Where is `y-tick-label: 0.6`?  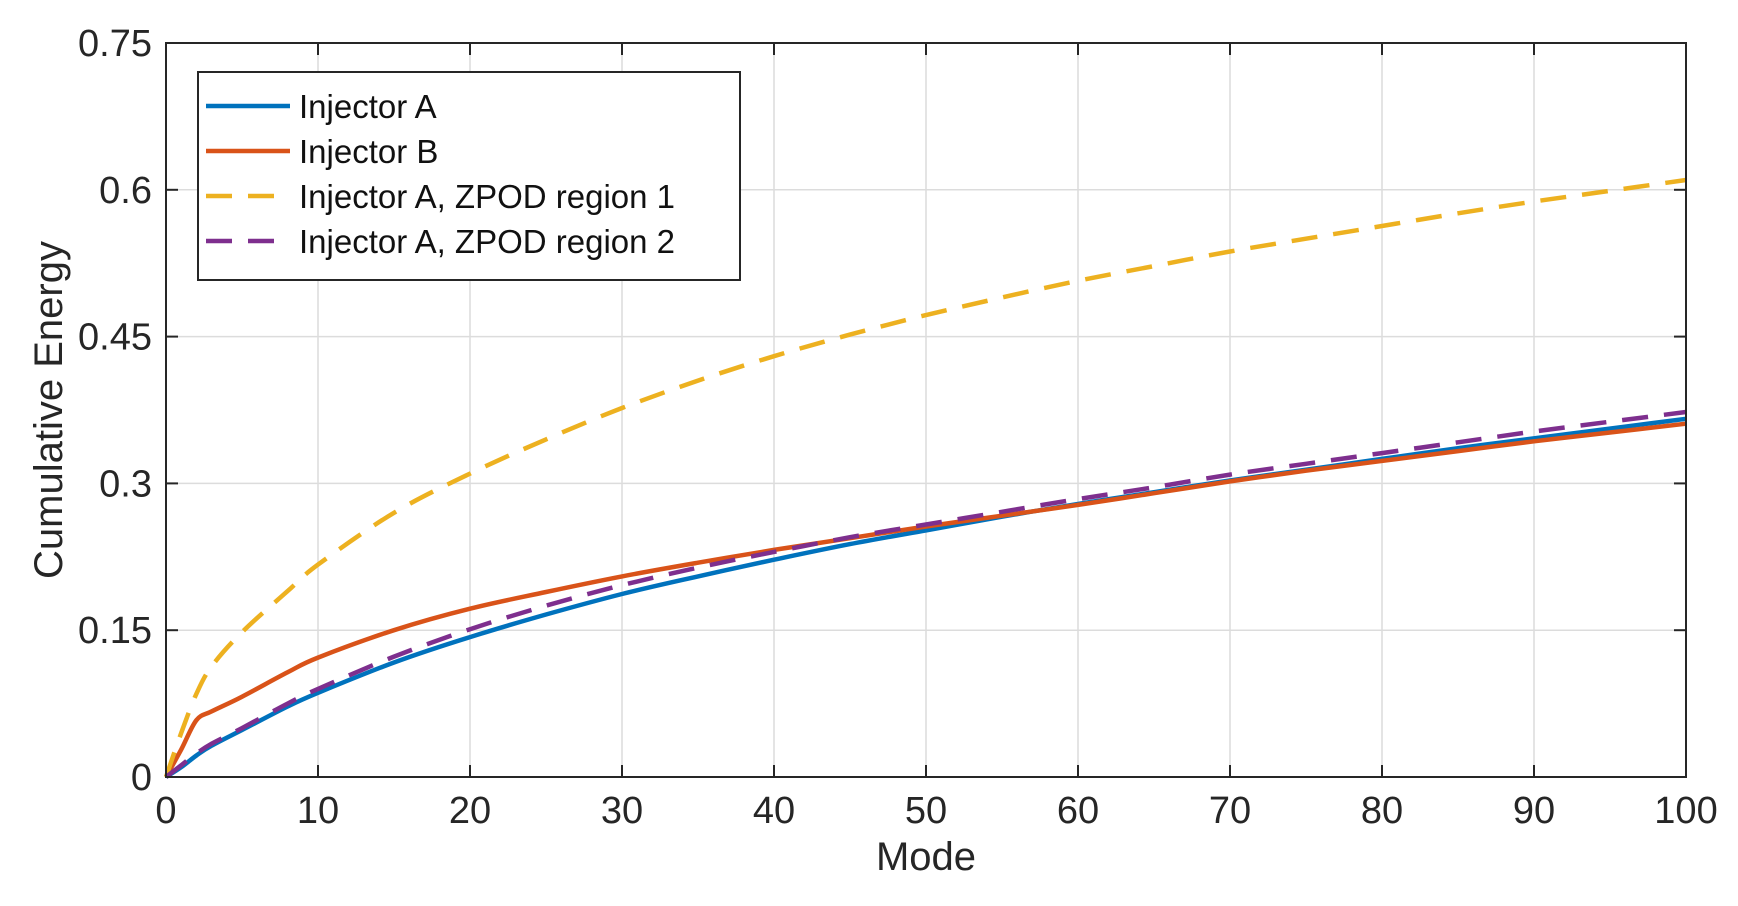
y-tick-label: 0.6 is located at coordinates (125, 191).